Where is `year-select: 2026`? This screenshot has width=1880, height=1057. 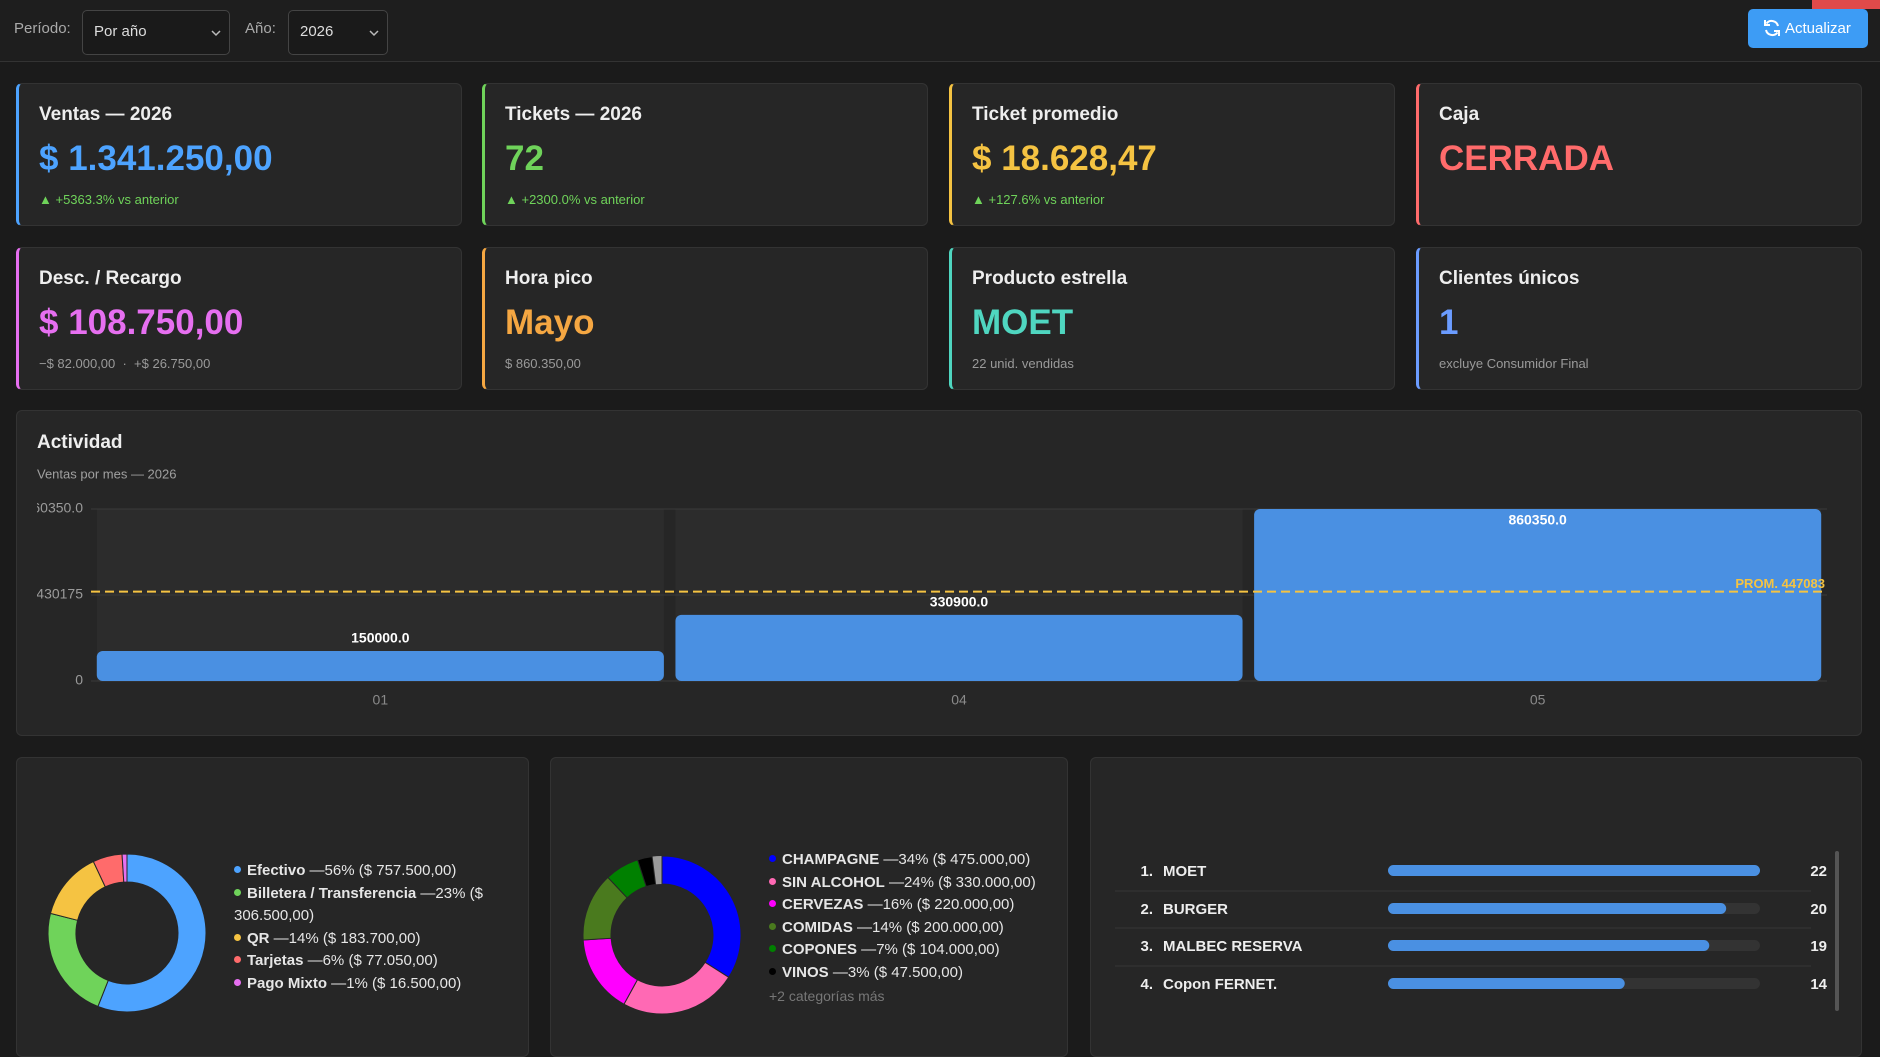 year-select: 2026 is located at coordinates (338, 32).